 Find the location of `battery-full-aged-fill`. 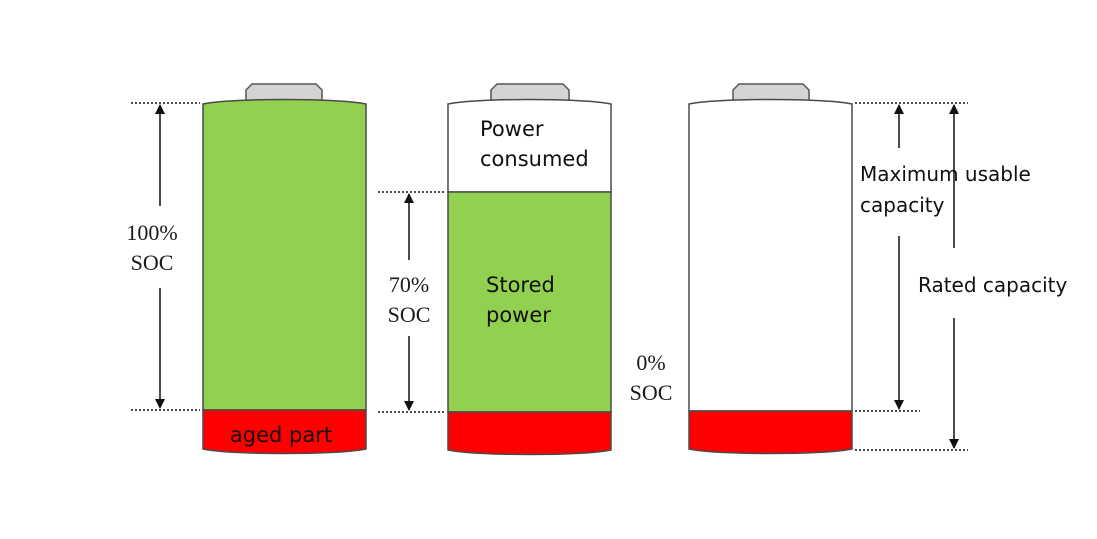

battery-full-aged-fill is located at coordinates (284, 432).